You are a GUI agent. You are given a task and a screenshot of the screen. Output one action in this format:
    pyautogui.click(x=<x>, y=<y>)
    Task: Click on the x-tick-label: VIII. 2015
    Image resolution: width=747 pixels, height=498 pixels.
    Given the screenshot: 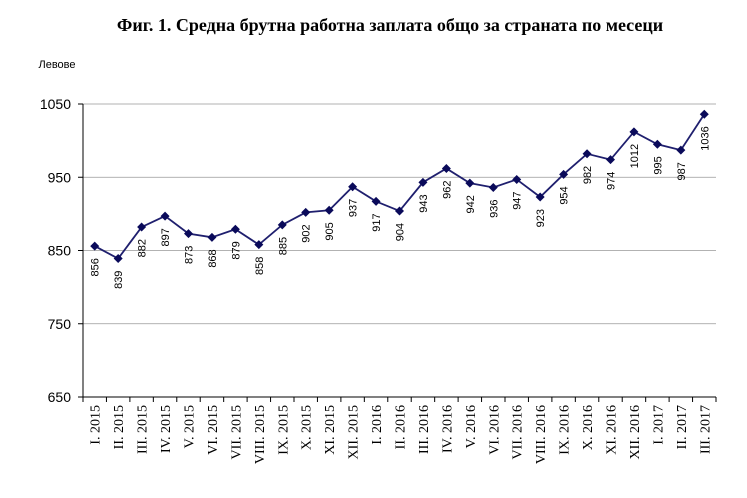 What is the action you would take?
    pyautogui.click(x=260, y=434)
    